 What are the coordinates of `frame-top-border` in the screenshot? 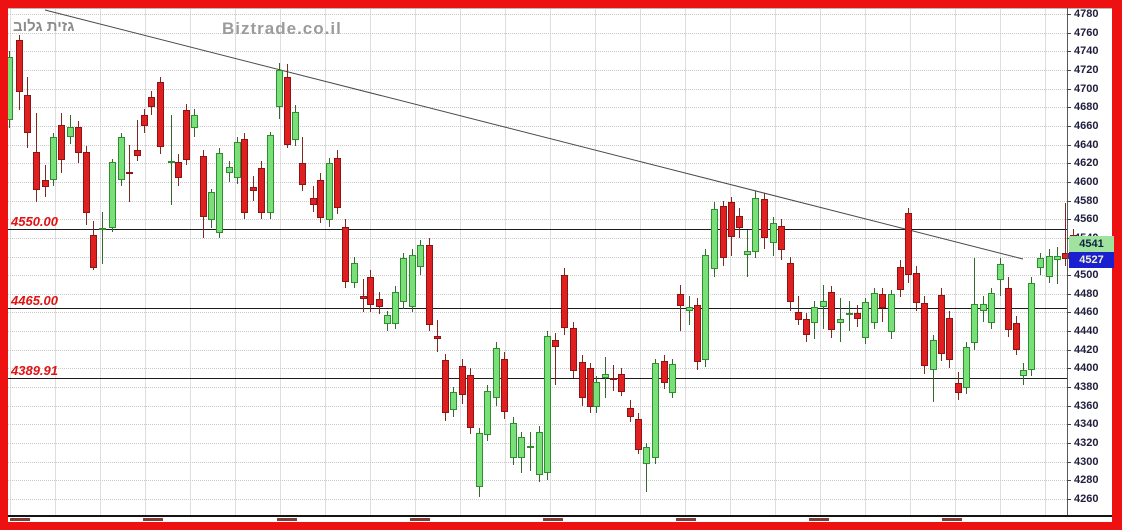 It's located at (561, 4).